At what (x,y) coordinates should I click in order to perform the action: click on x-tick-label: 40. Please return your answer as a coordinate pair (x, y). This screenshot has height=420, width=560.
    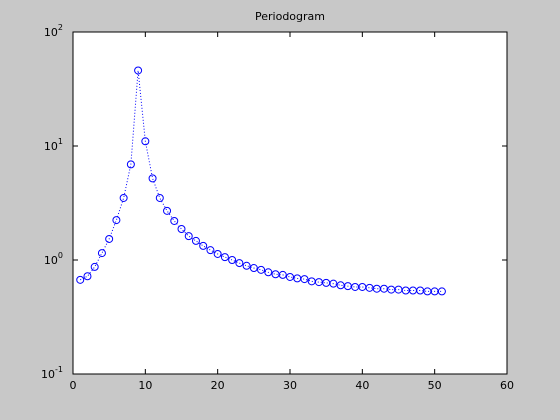
    Looking at the image, I should click on (362, 385).